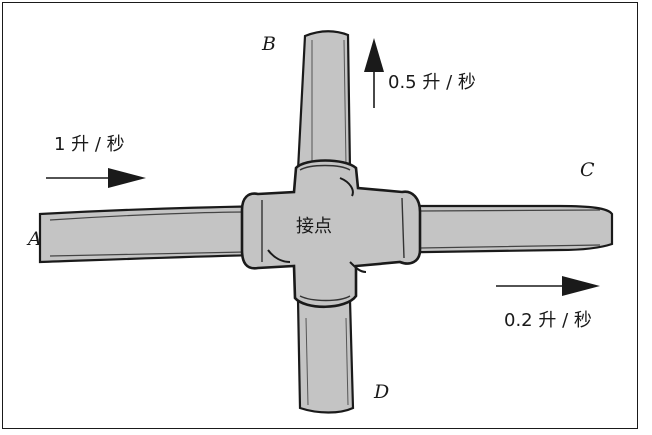 The height and width of the screenshot is (435, 652). I want to click on arrow-in-a, so click(96, 178).